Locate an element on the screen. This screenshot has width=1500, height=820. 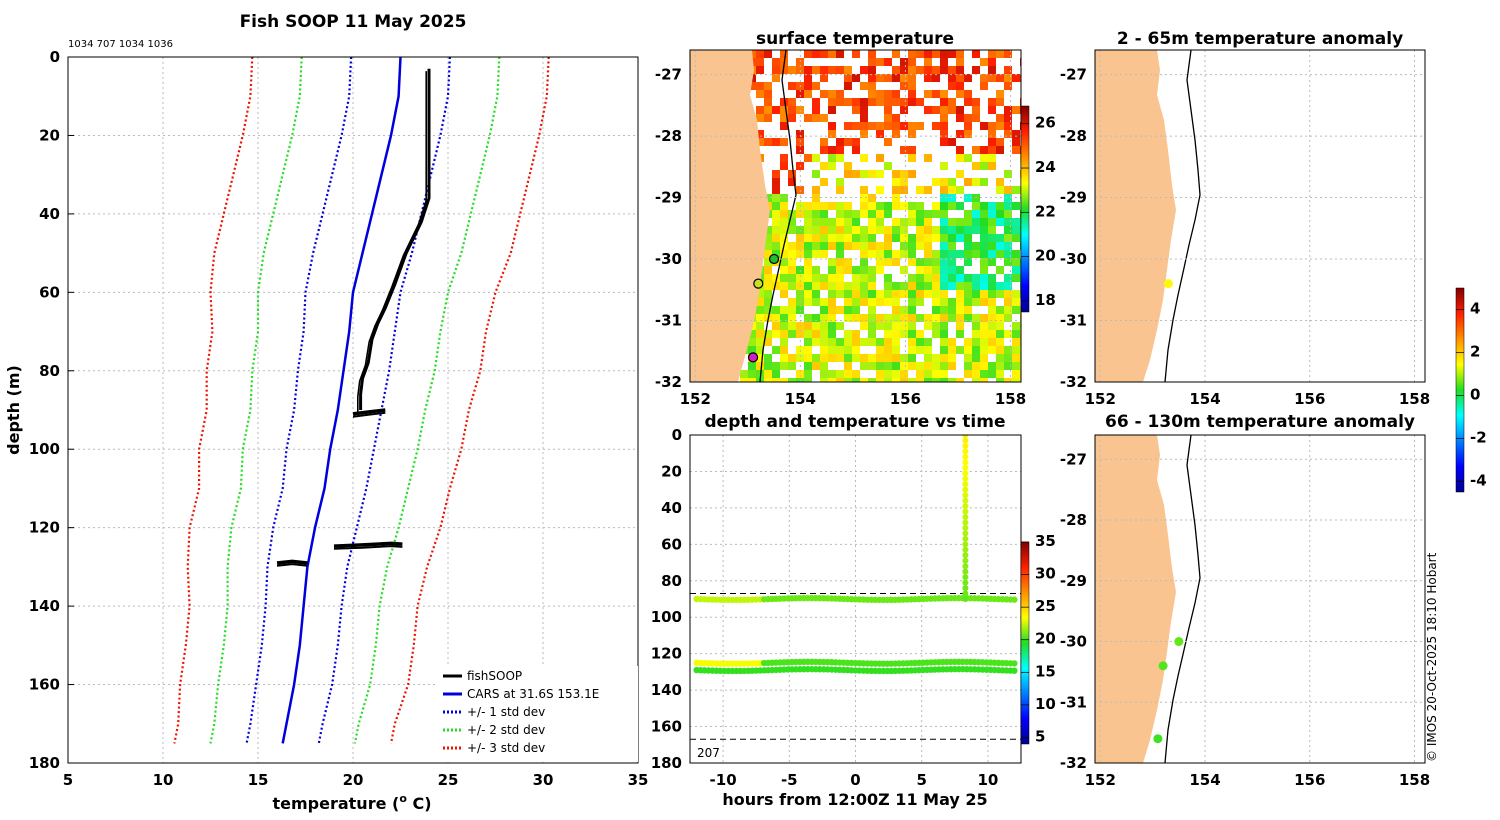
profile-xtick: 5 is located at coordinates (68, 780).